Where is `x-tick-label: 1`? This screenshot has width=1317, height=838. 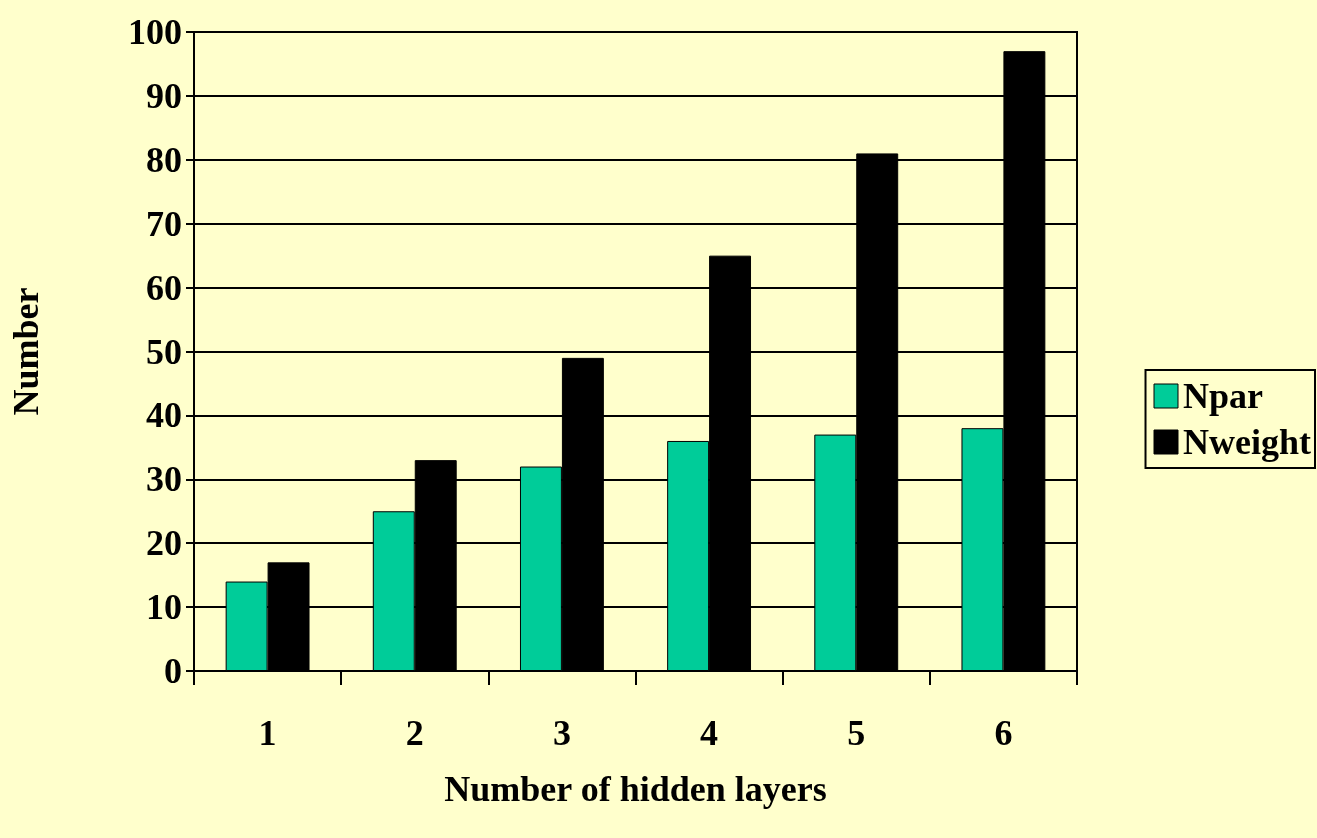
x-tick-label: 1 is located at coordinates (267, 733).